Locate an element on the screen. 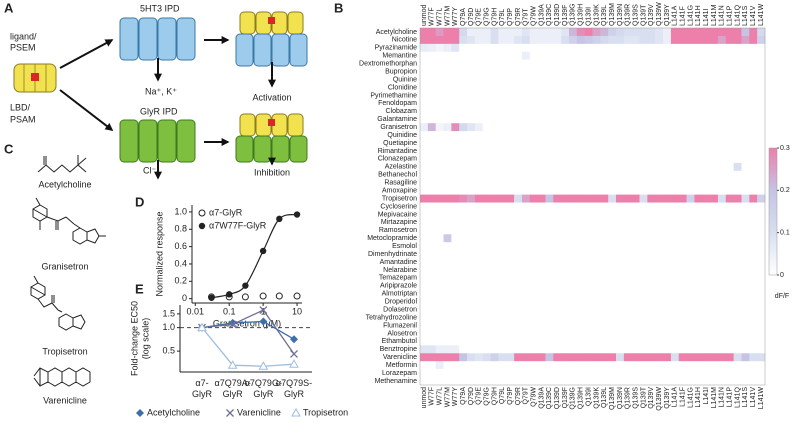 The image size is (800, 423). row-label: Tetrahydrozoline is located at coordinates (391, 317).